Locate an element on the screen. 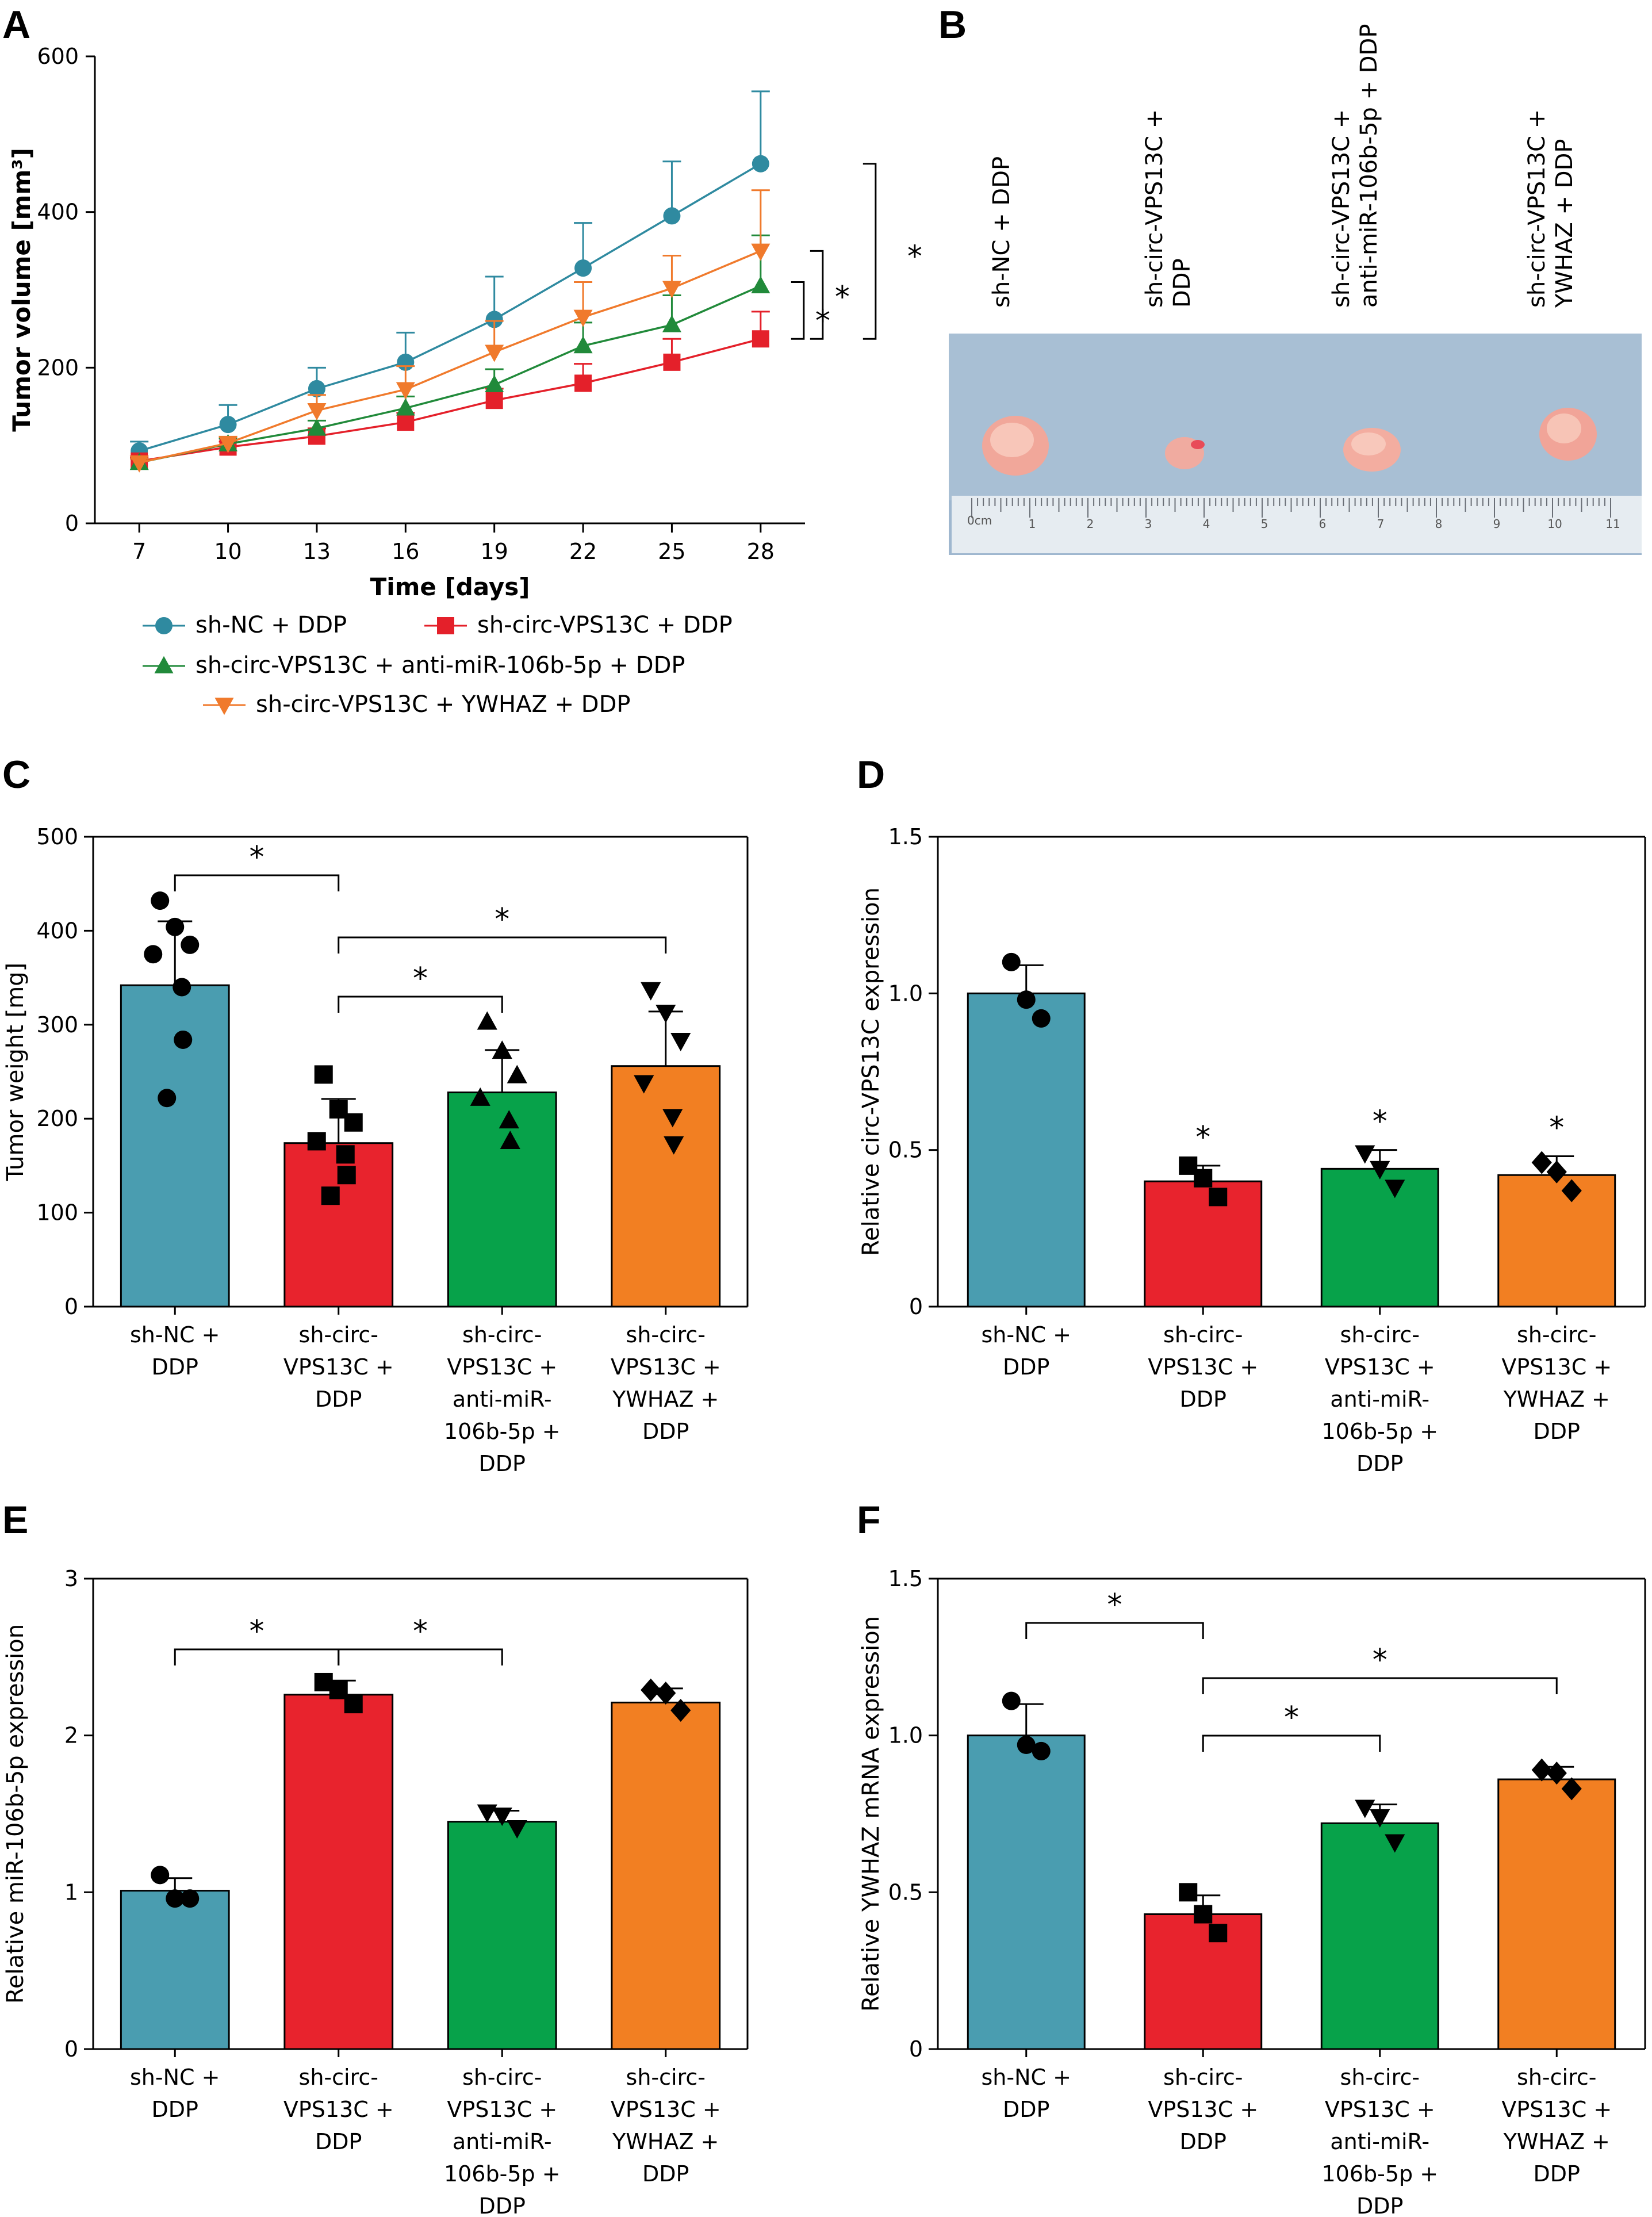 The width and height of the screenshot is (1652, 2217). photo-label-line: anti-miR-106b-5p + DDP is located at coordinates (1369, 166).